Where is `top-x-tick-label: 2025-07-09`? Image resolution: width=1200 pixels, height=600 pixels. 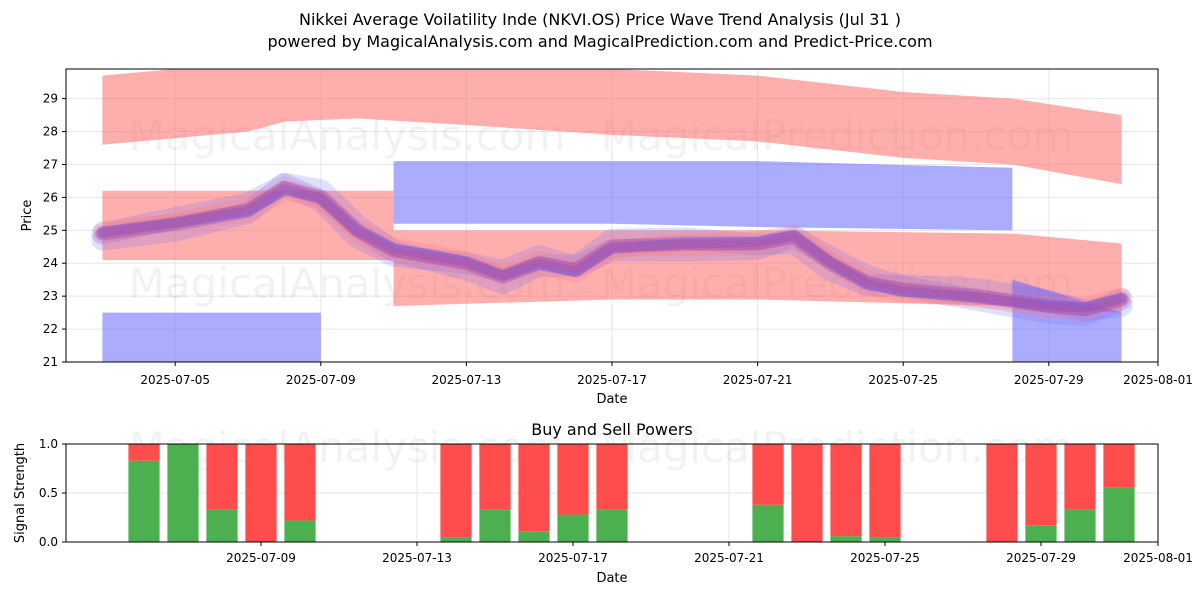 top-x-tick-label: 2025-07-09 is located at coordinates (321, 380).